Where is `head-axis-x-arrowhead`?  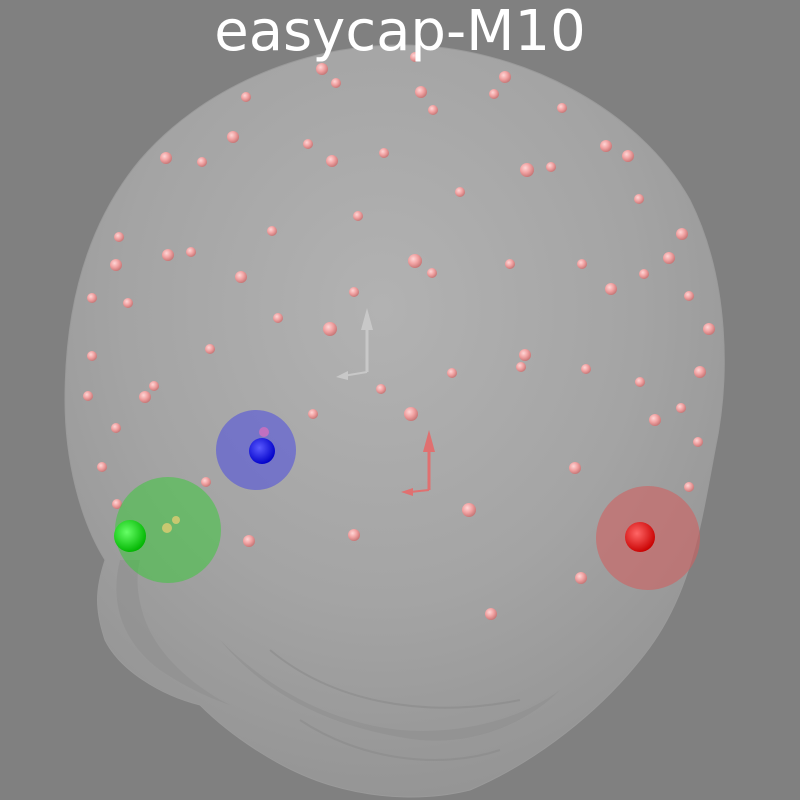
head-axis-x-arrowhead is located at coordinates (342, 375).